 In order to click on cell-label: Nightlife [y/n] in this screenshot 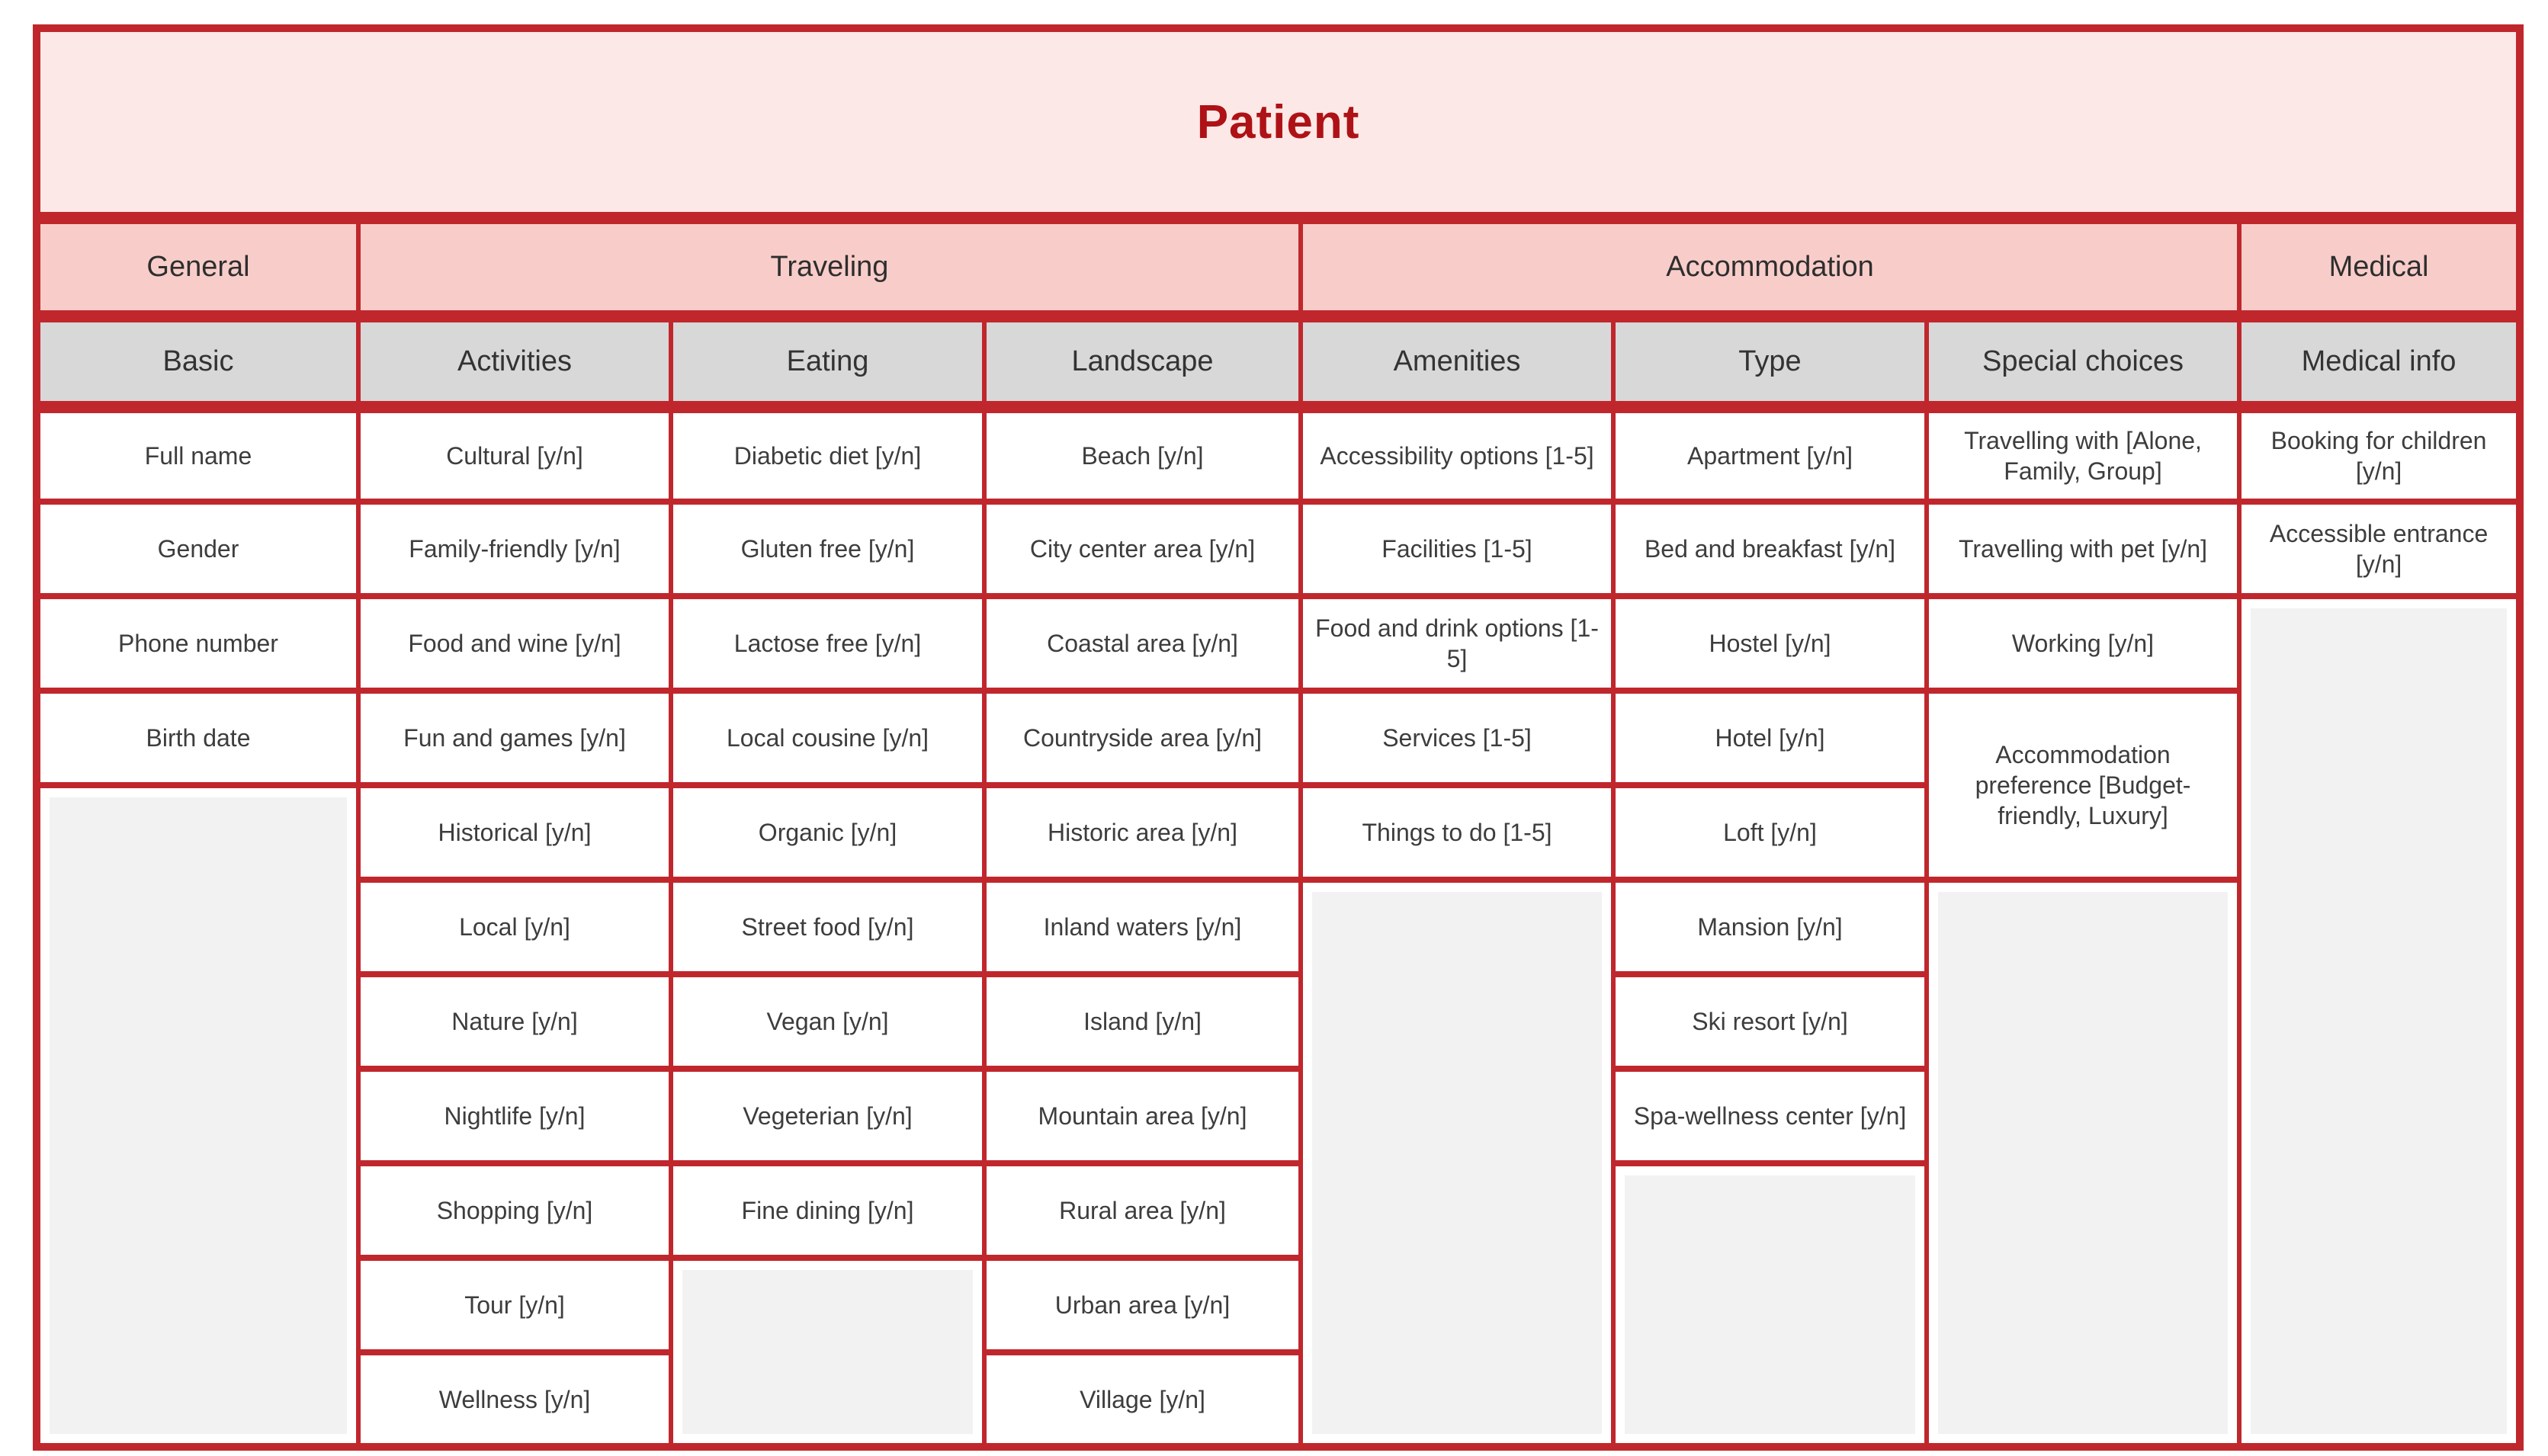, I will do `click(515, 1116)`.